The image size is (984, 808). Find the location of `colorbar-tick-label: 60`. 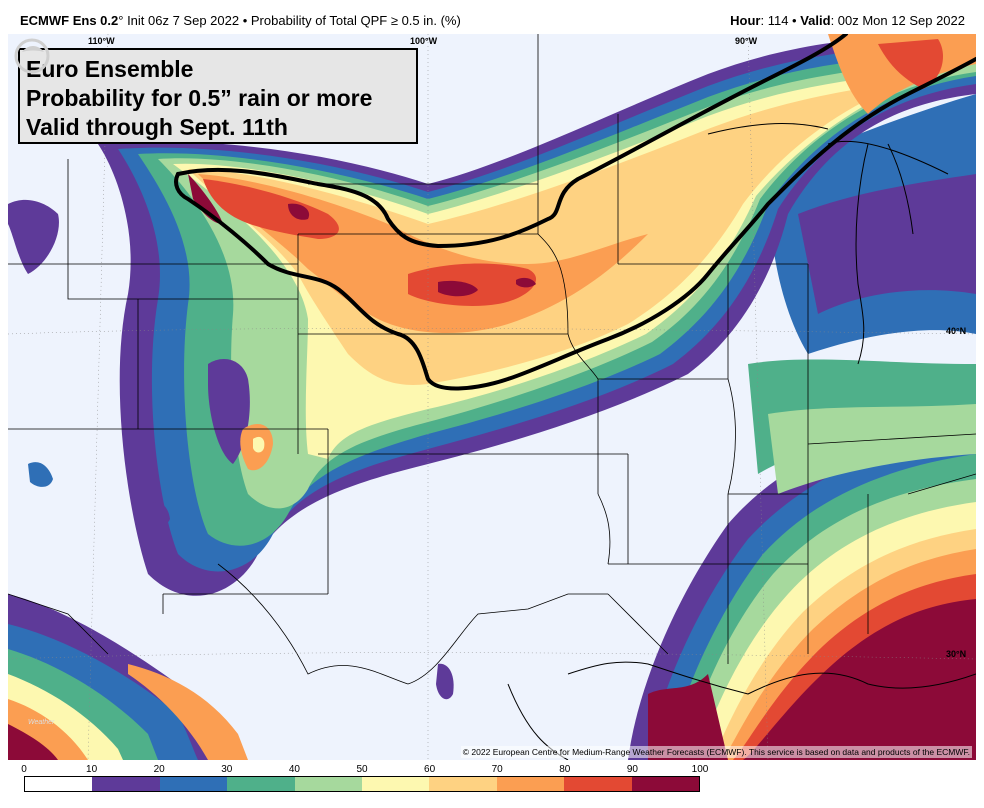

colorbar-tick-label: 60 is located at coordinates (430, 769).